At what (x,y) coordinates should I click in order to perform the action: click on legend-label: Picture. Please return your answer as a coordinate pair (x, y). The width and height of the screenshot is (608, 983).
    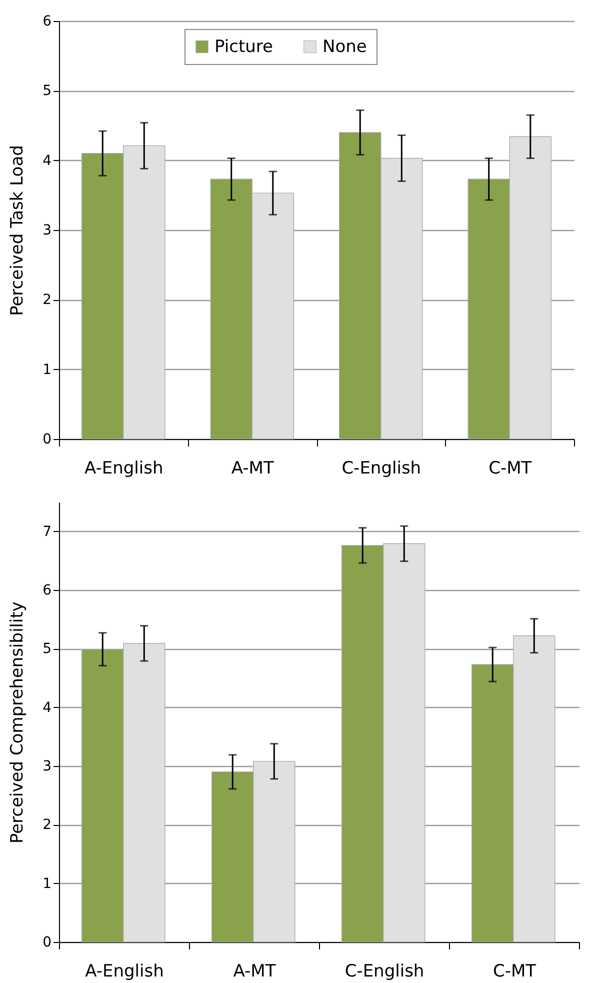
    Looking at the image, I should click on (243, 46).